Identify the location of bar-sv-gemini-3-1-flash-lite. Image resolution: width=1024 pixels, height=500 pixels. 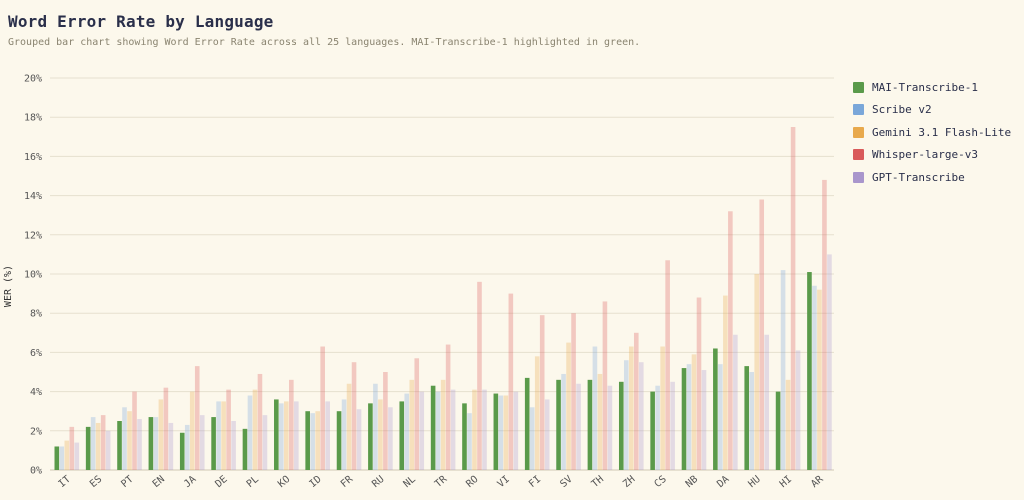
(568, 406).